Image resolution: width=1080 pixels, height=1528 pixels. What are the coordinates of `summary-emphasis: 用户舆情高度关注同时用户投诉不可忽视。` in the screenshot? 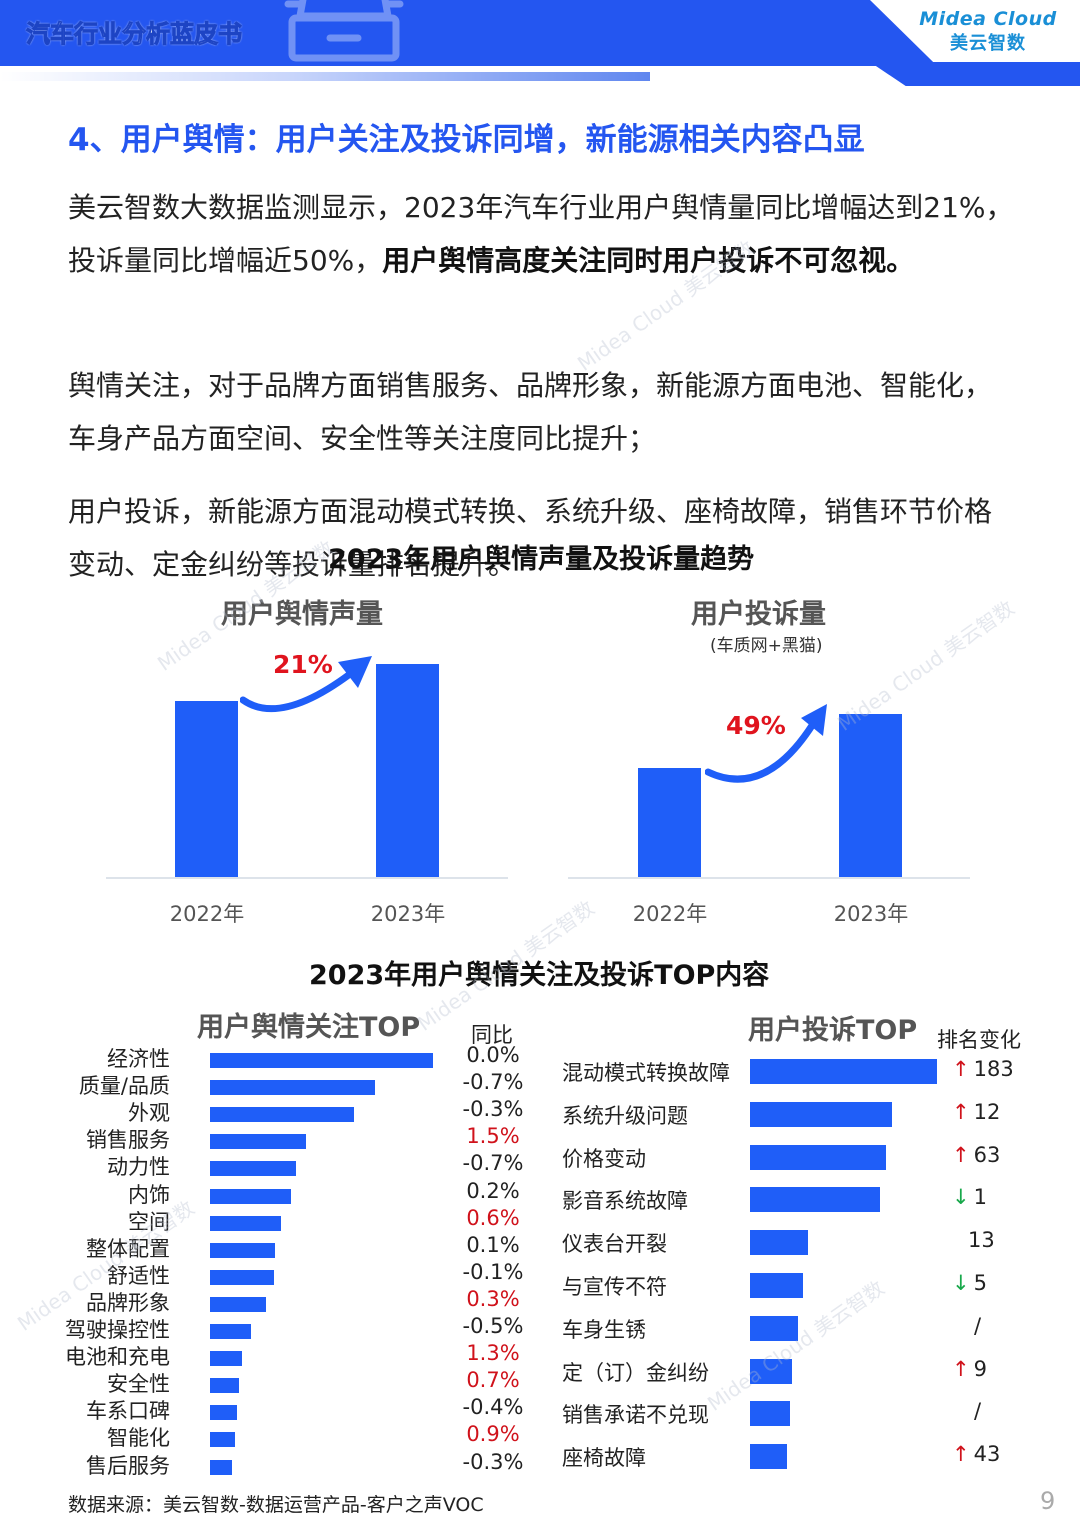 It's located at (648, 260).